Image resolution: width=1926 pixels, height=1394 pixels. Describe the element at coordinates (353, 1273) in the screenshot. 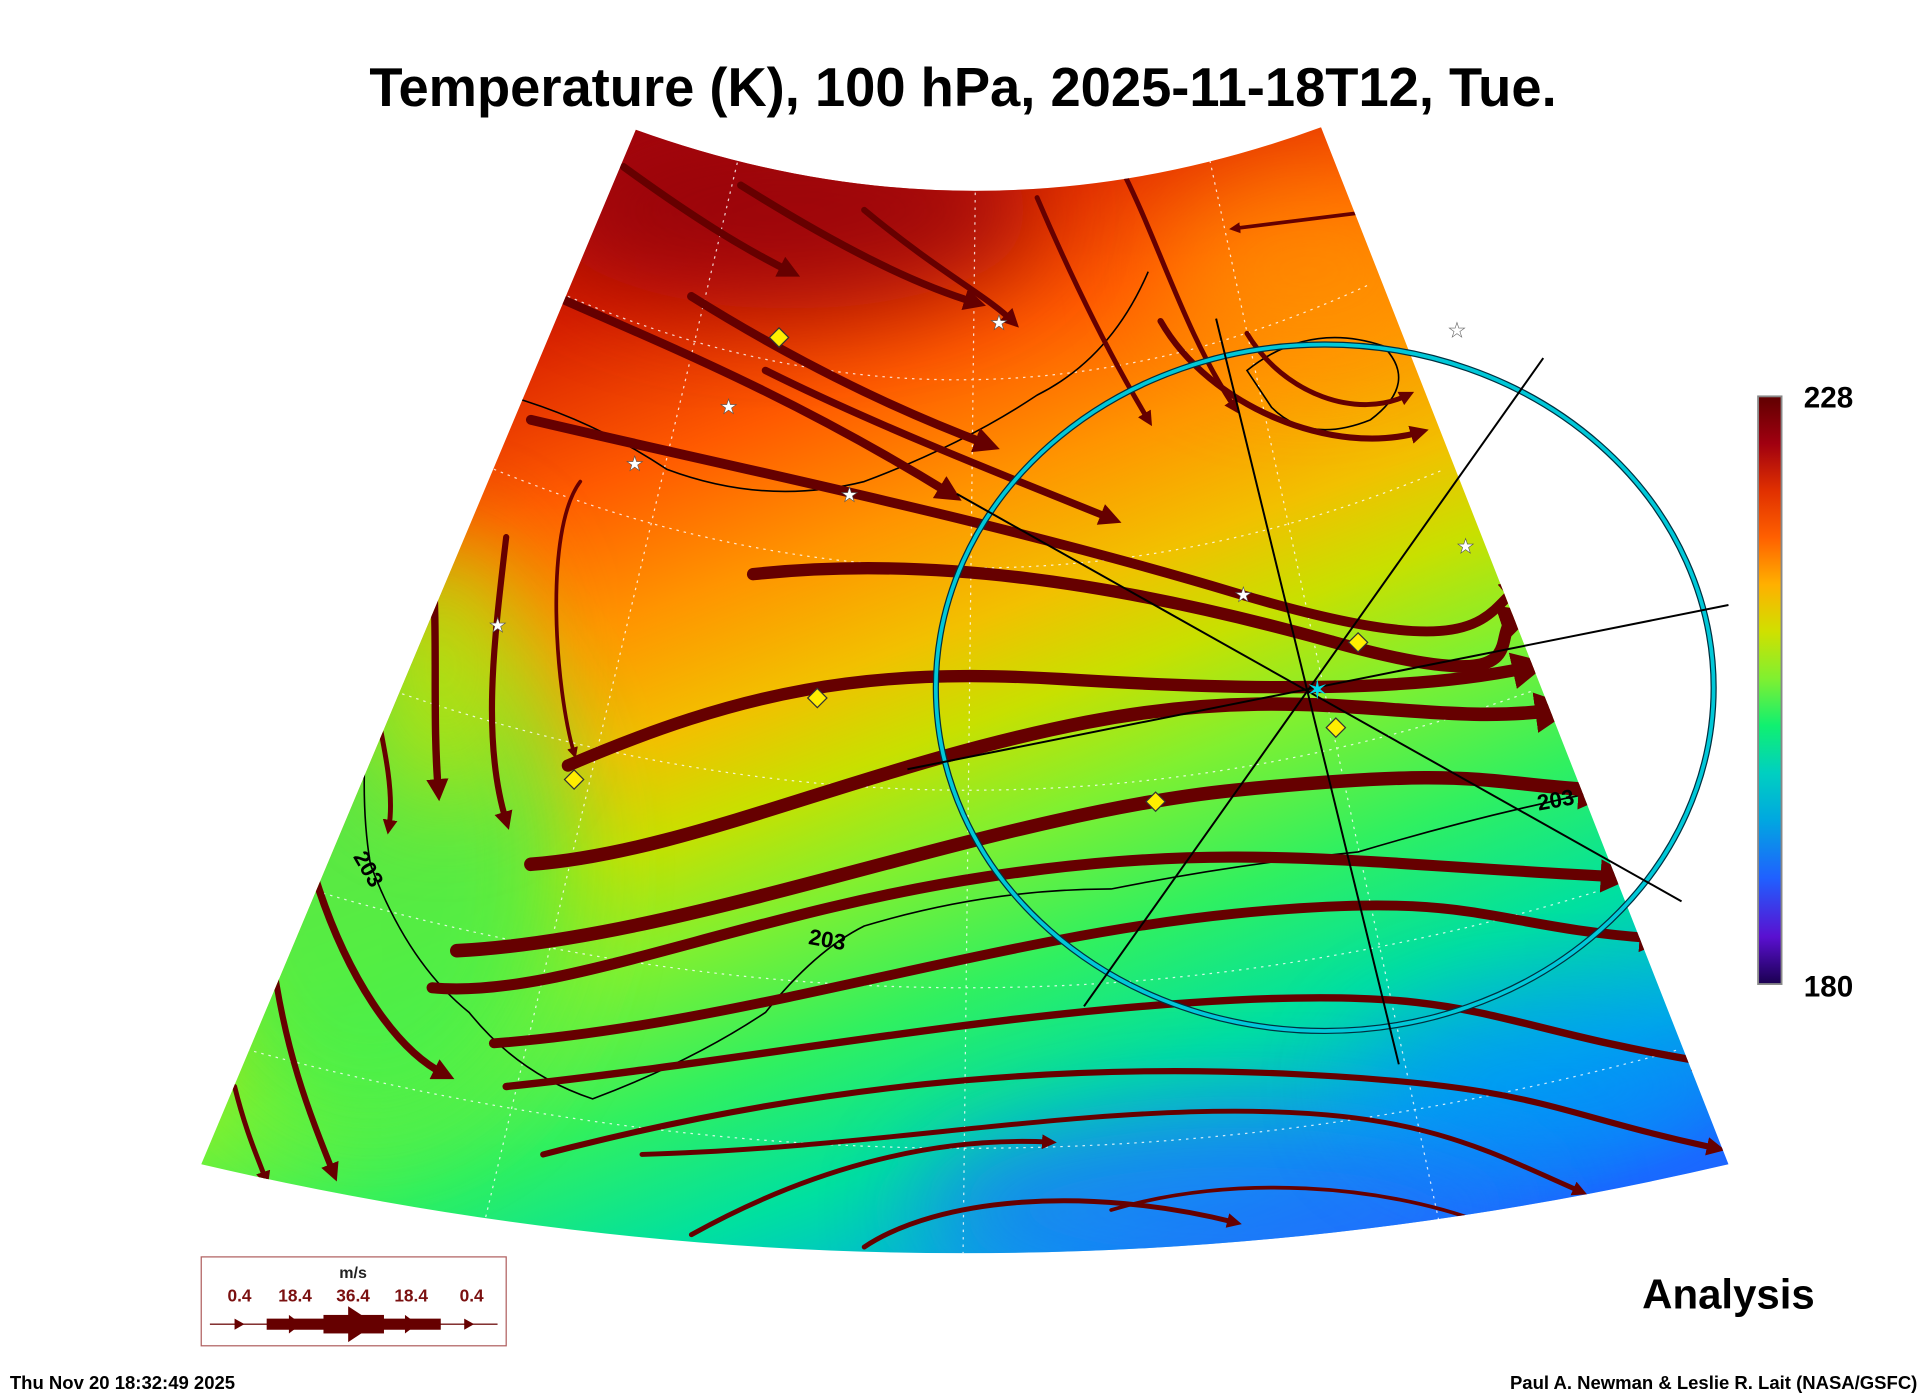

I see `legend-units: m/s` at that location.